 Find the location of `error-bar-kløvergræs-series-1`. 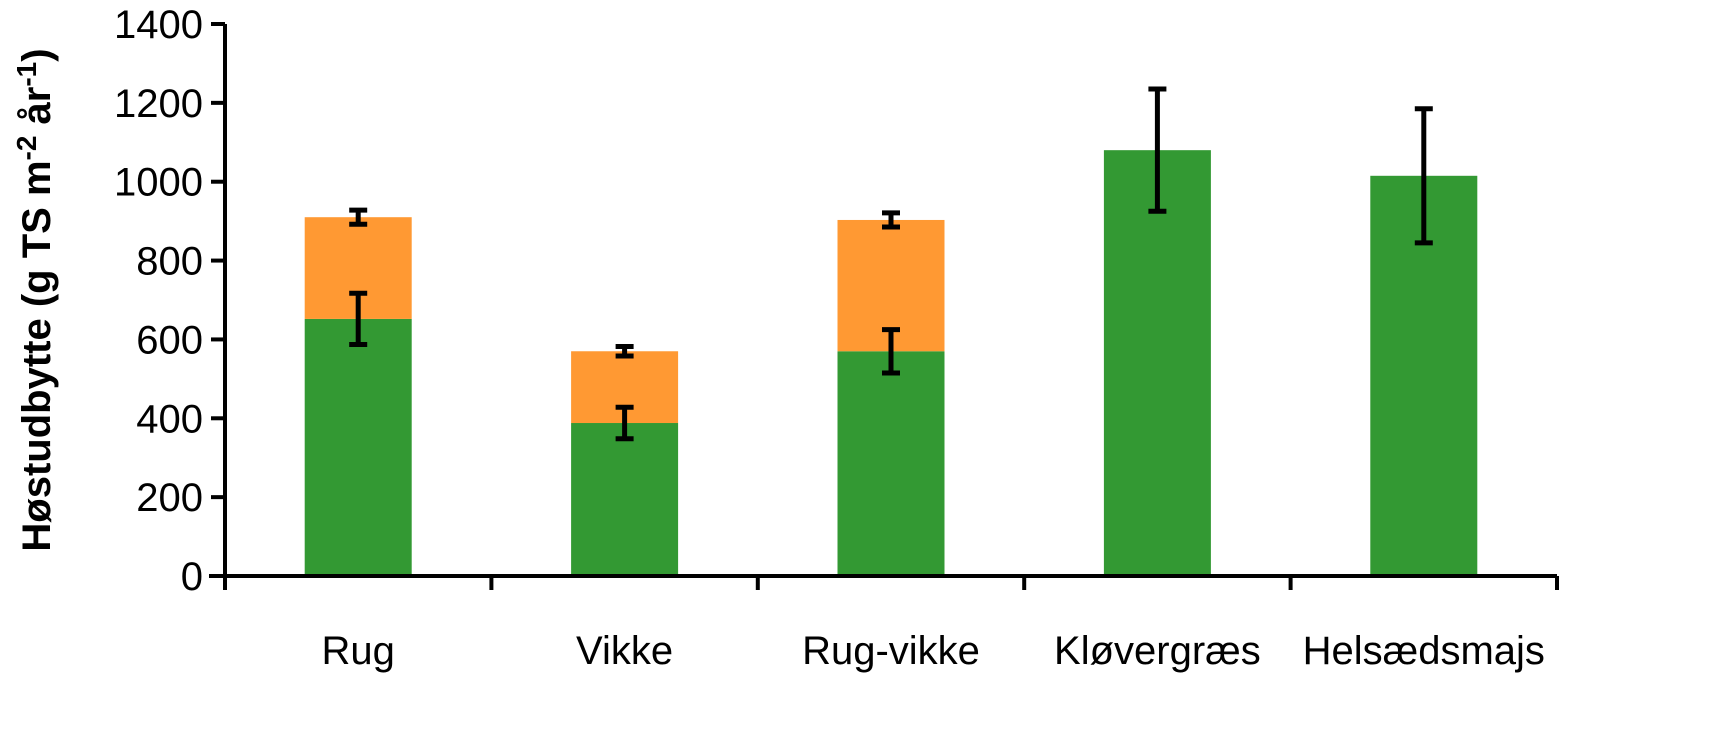

error-bar-kløvergræs-series-1 is located at coordinates (1157, 150).